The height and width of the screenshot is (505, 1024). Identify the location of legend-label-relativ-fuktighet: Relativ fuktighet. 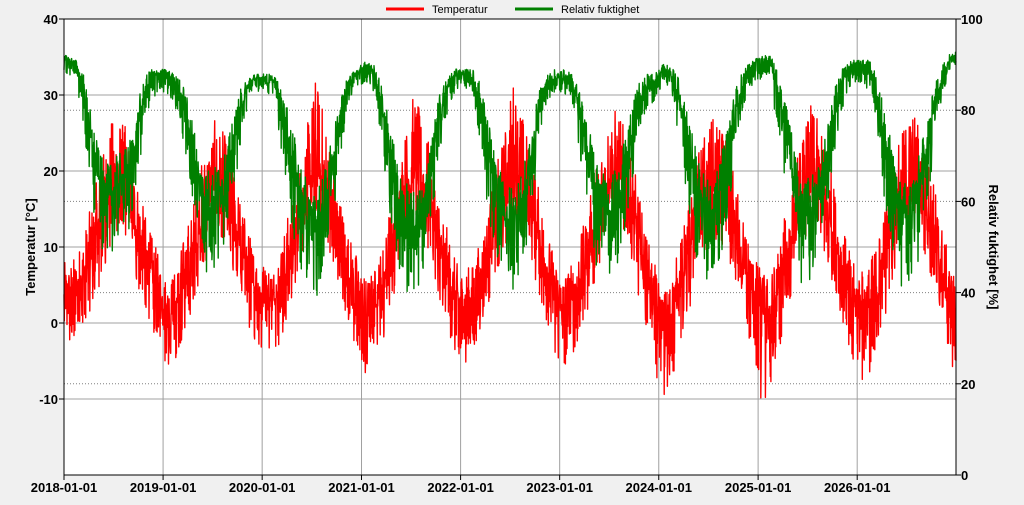
(600, 10).